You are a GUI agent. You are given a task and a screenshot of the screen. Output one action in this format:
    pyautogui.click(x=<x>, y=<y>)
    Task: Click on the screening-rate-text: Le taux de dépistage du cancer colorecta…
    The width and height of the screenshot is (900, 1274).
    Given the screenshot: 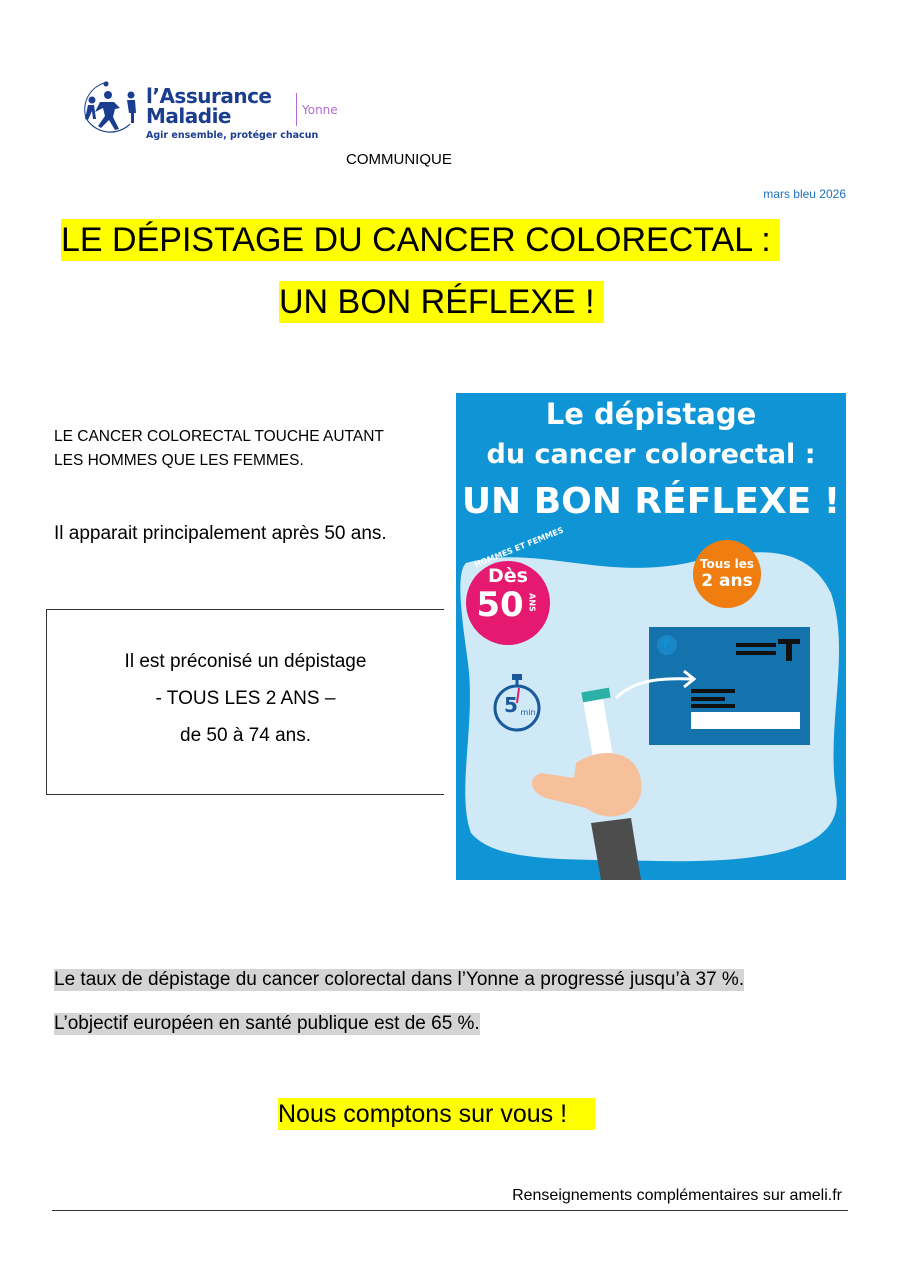 What is the action you would take?
    pyautogui.click(x=399, y=980)
    